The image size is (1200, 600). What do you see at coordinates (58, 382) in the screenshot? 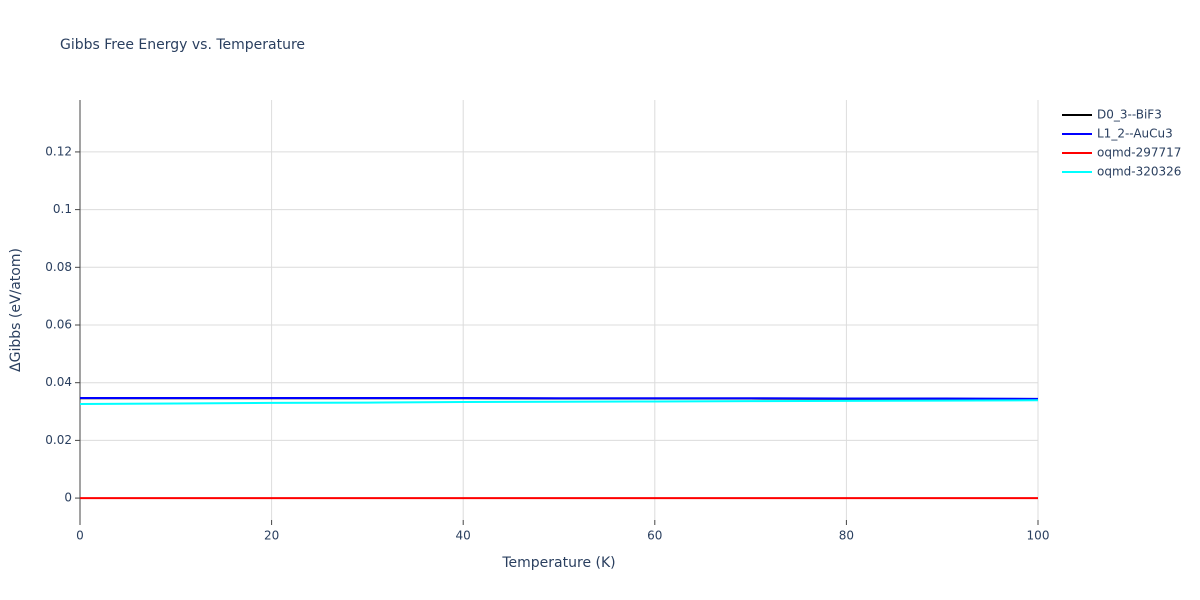
I see `y-tick-label: 0.04` at bounding box center [58, 382].